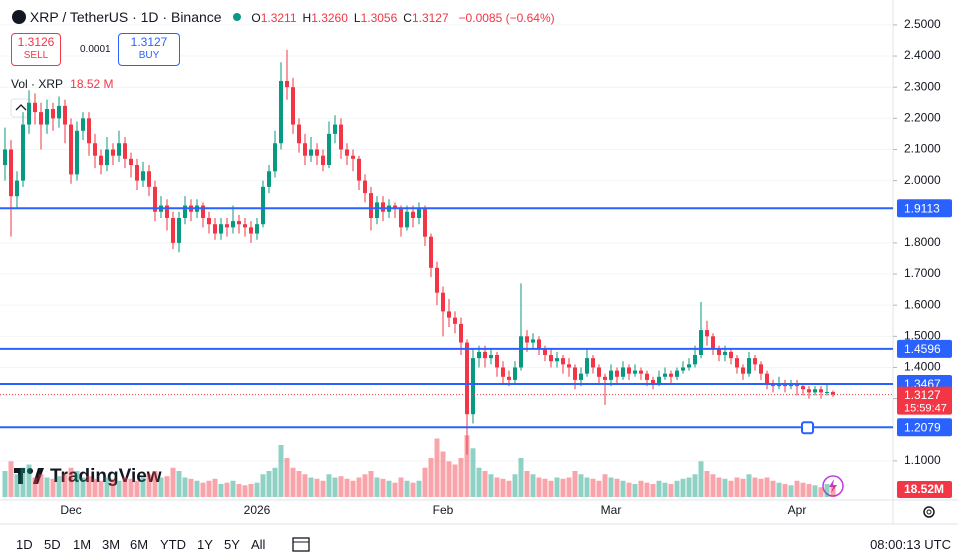  What do you see at coordinates (139, 544) in the screenshot?
I see `range-button: 6M` at bounding box center [139, 544].